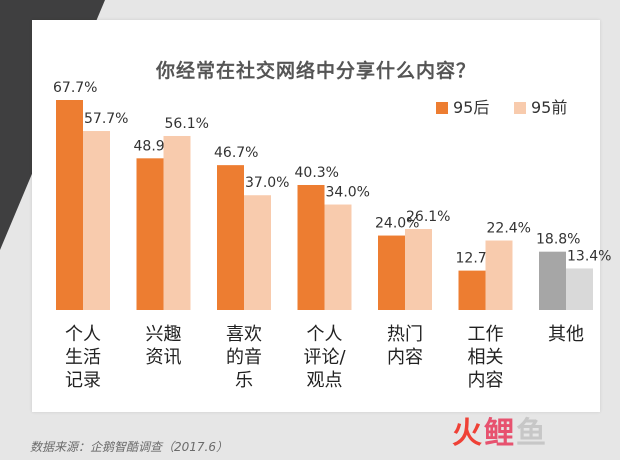  I want to click on category-label-1: 兴趣 资讯, so click(164, 346).